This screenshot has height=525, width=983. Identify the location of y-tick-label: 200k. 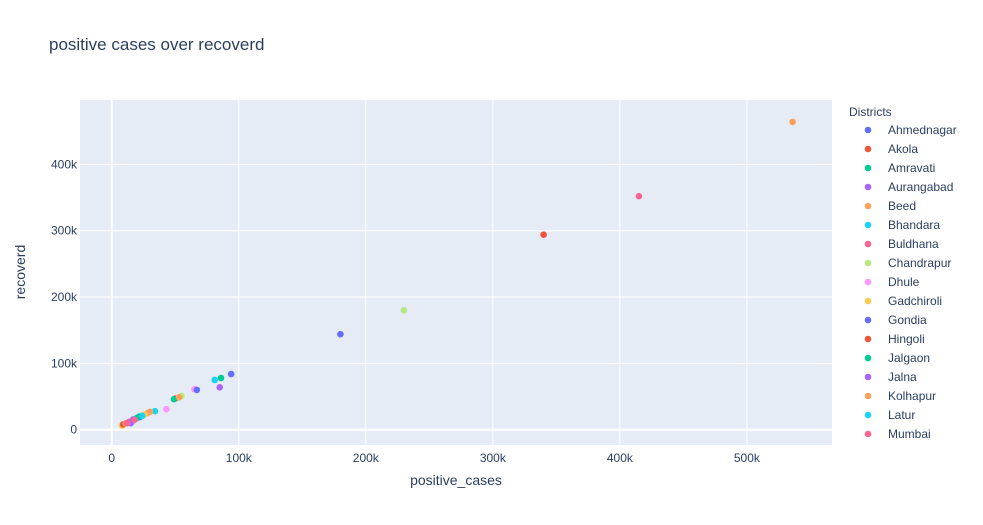
(64, 297).